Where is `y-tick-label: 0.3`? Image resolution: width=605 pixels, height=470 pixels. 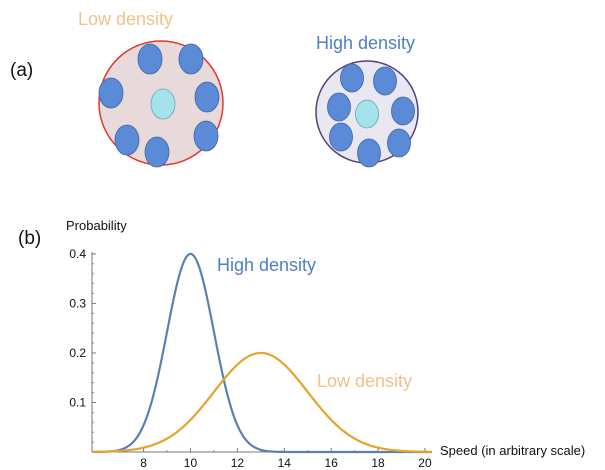 y-tick-label: 0.3 is located at coordinates (77, 303).